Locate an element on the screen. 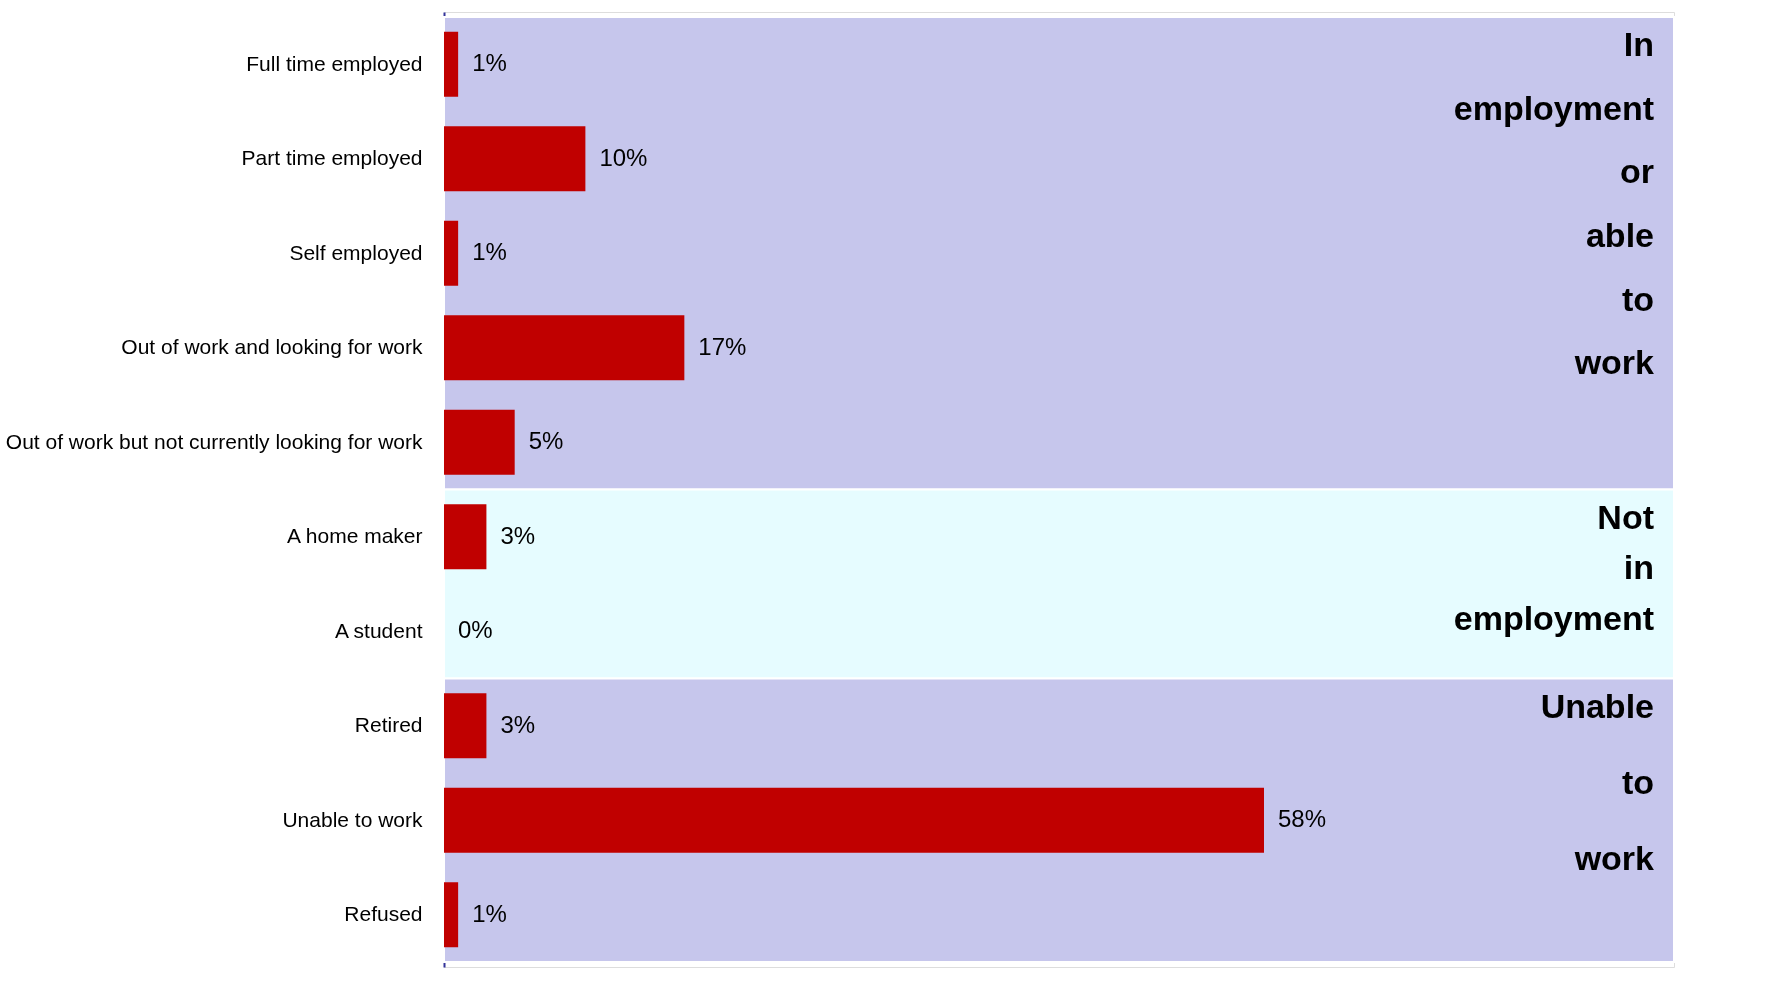 The image size is (1787, 982). y-tick-label: Self employed is located at coordinates (356, 252).